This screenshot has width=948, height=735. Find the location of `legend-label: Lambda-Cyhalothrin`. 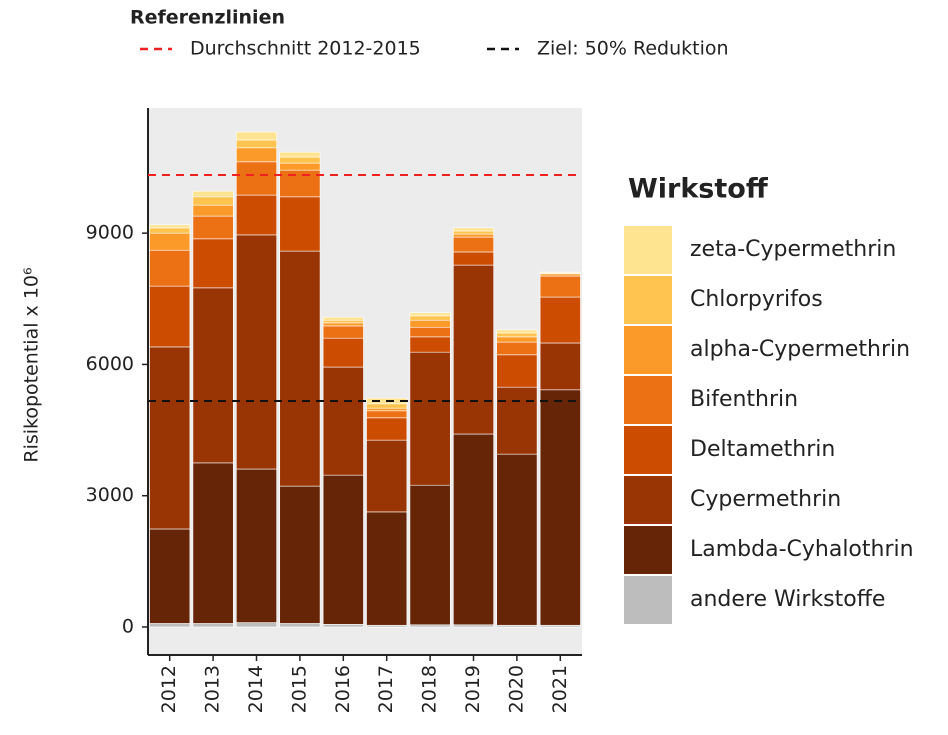

legend-label: Lambda-Cyhalothrin is located at coordinates (802, 549).